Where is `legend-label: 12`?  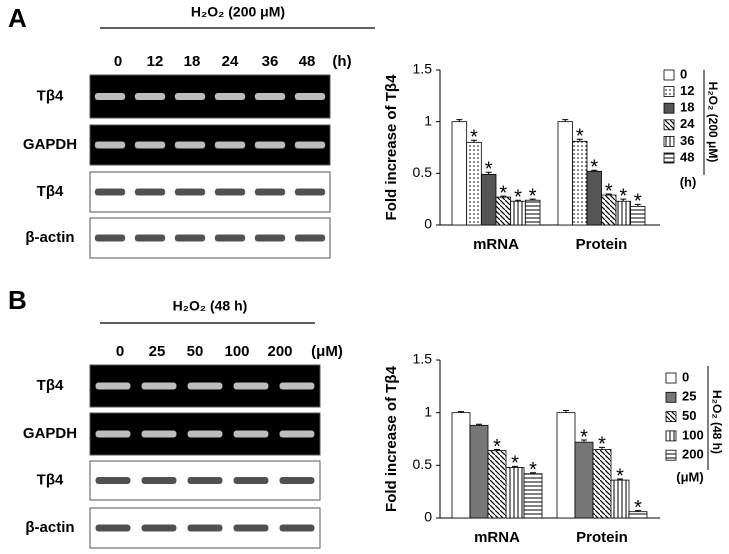
legend-label: 12 is located at coordinates (687, 90).